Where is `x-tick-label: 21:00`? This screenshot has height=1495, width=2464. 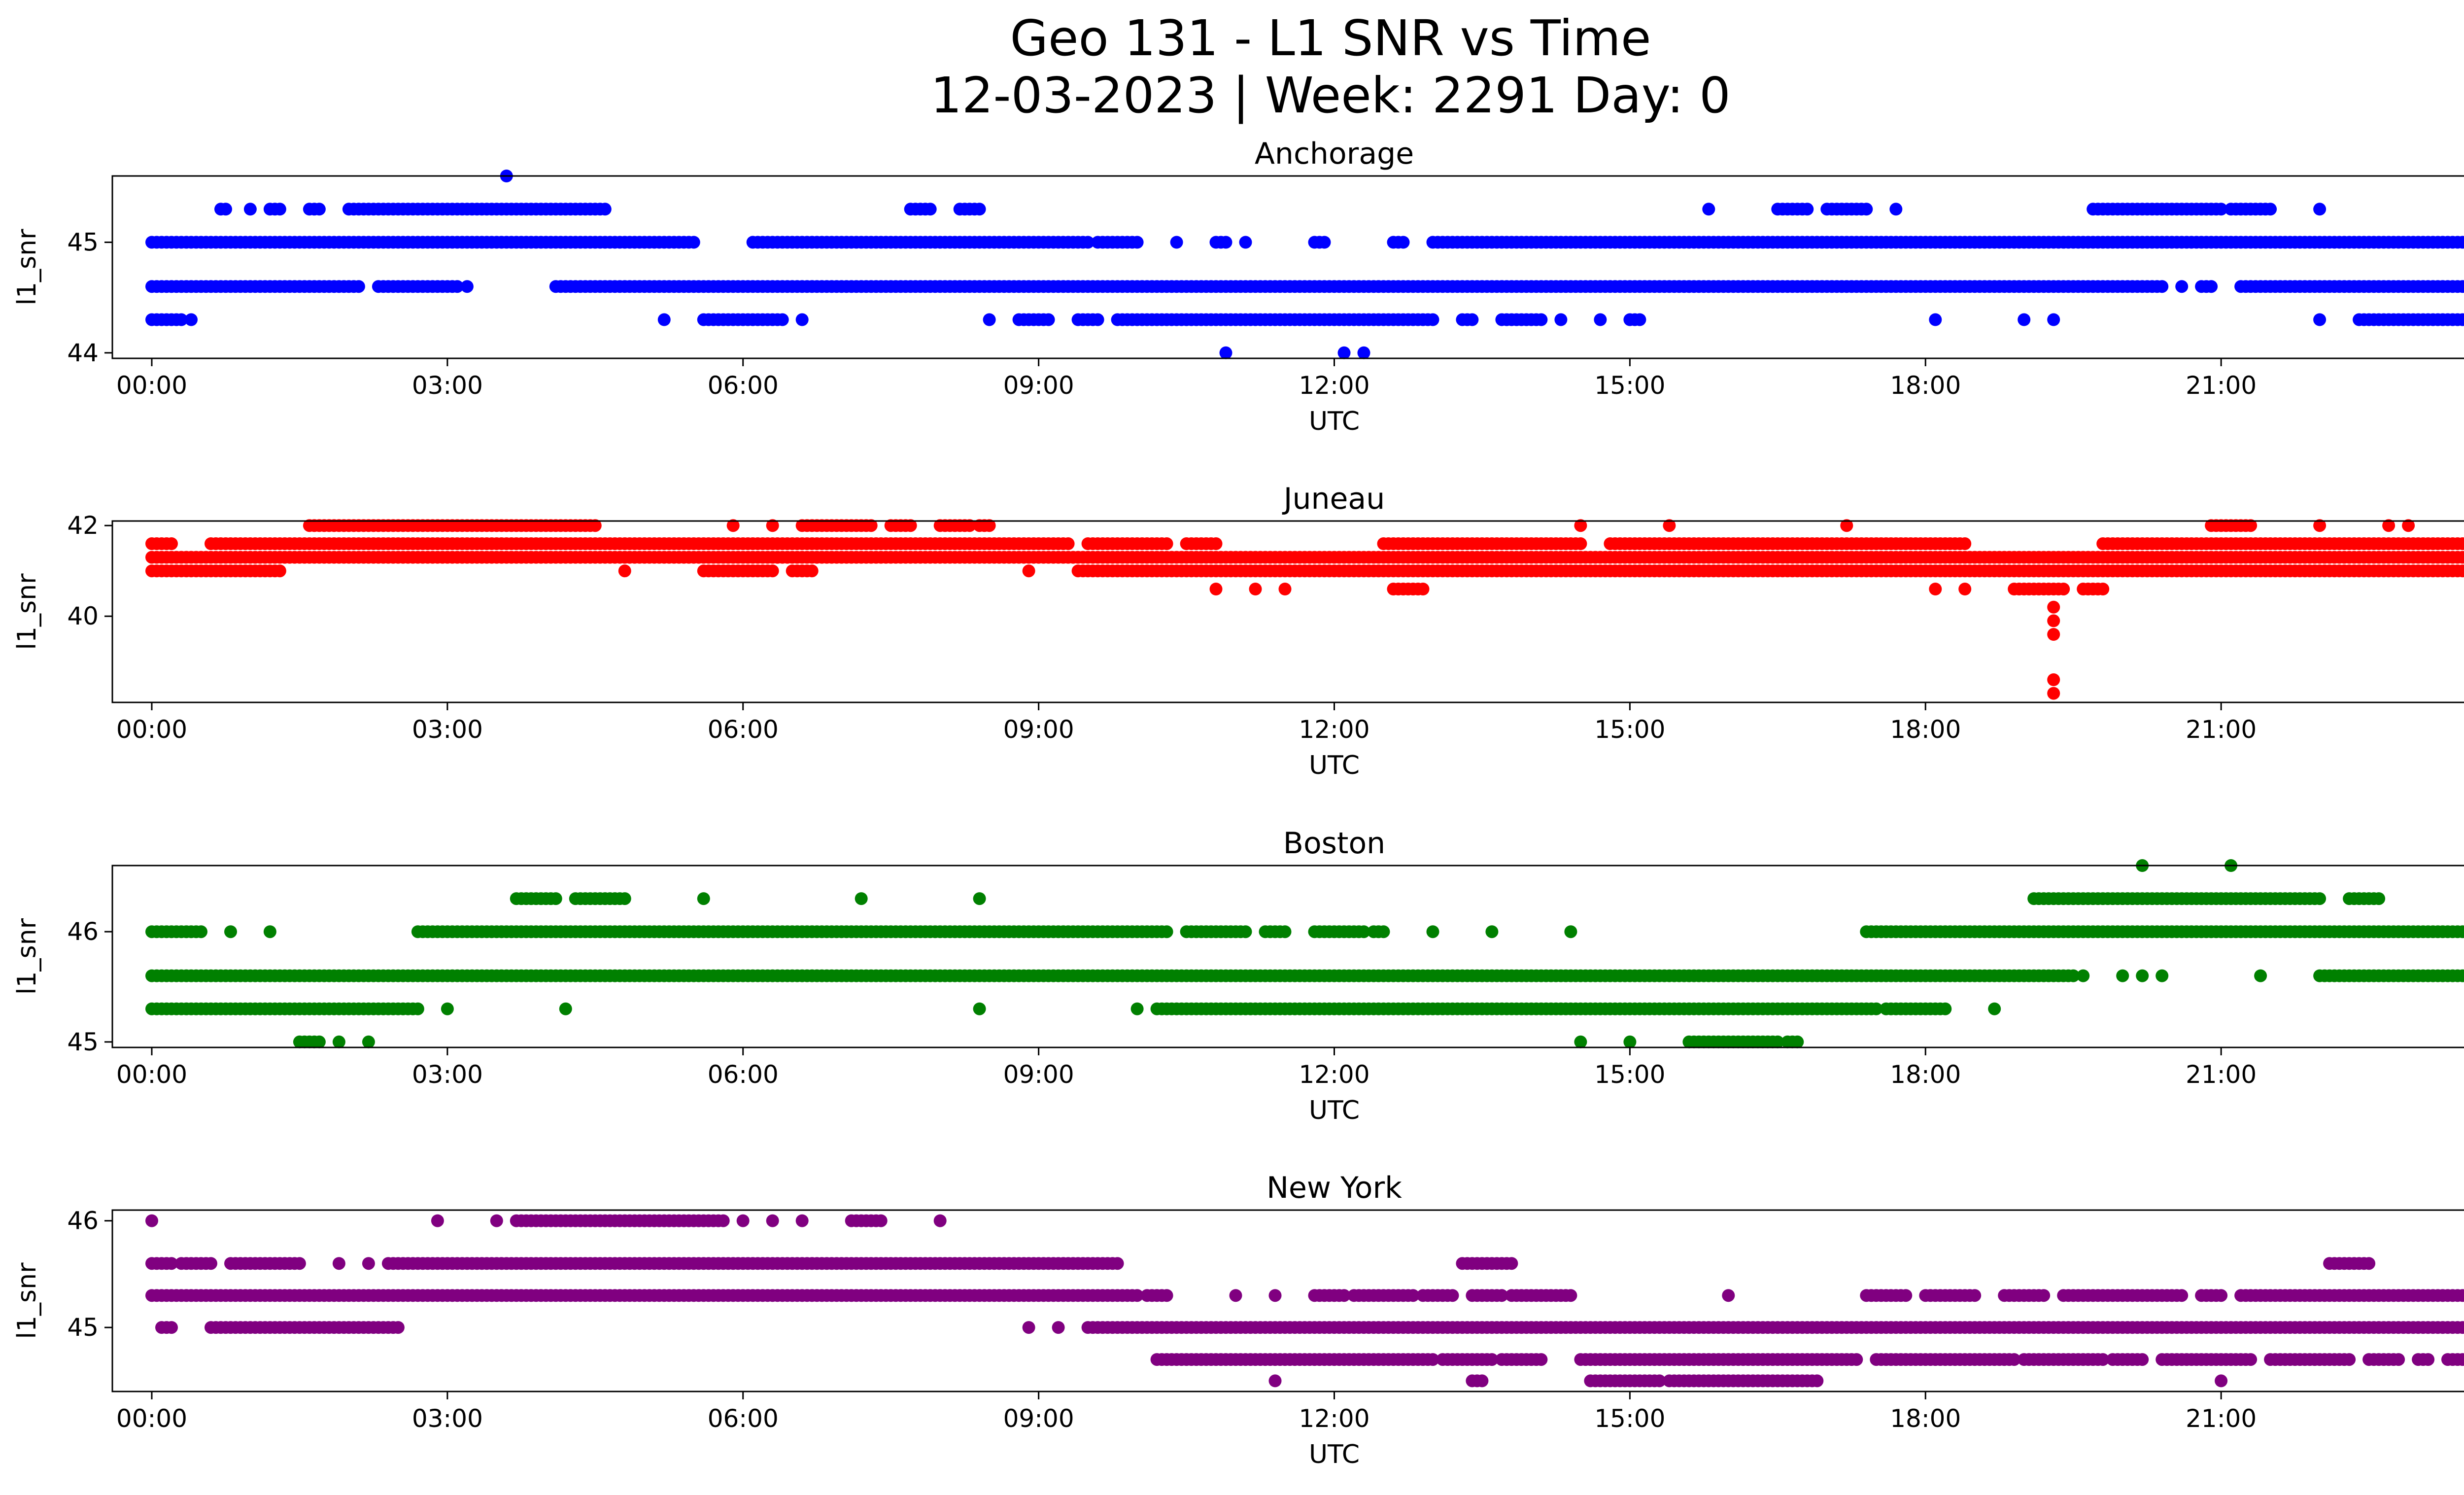
x-tick-label: 21:00 is located at coordinates (2221, 385).